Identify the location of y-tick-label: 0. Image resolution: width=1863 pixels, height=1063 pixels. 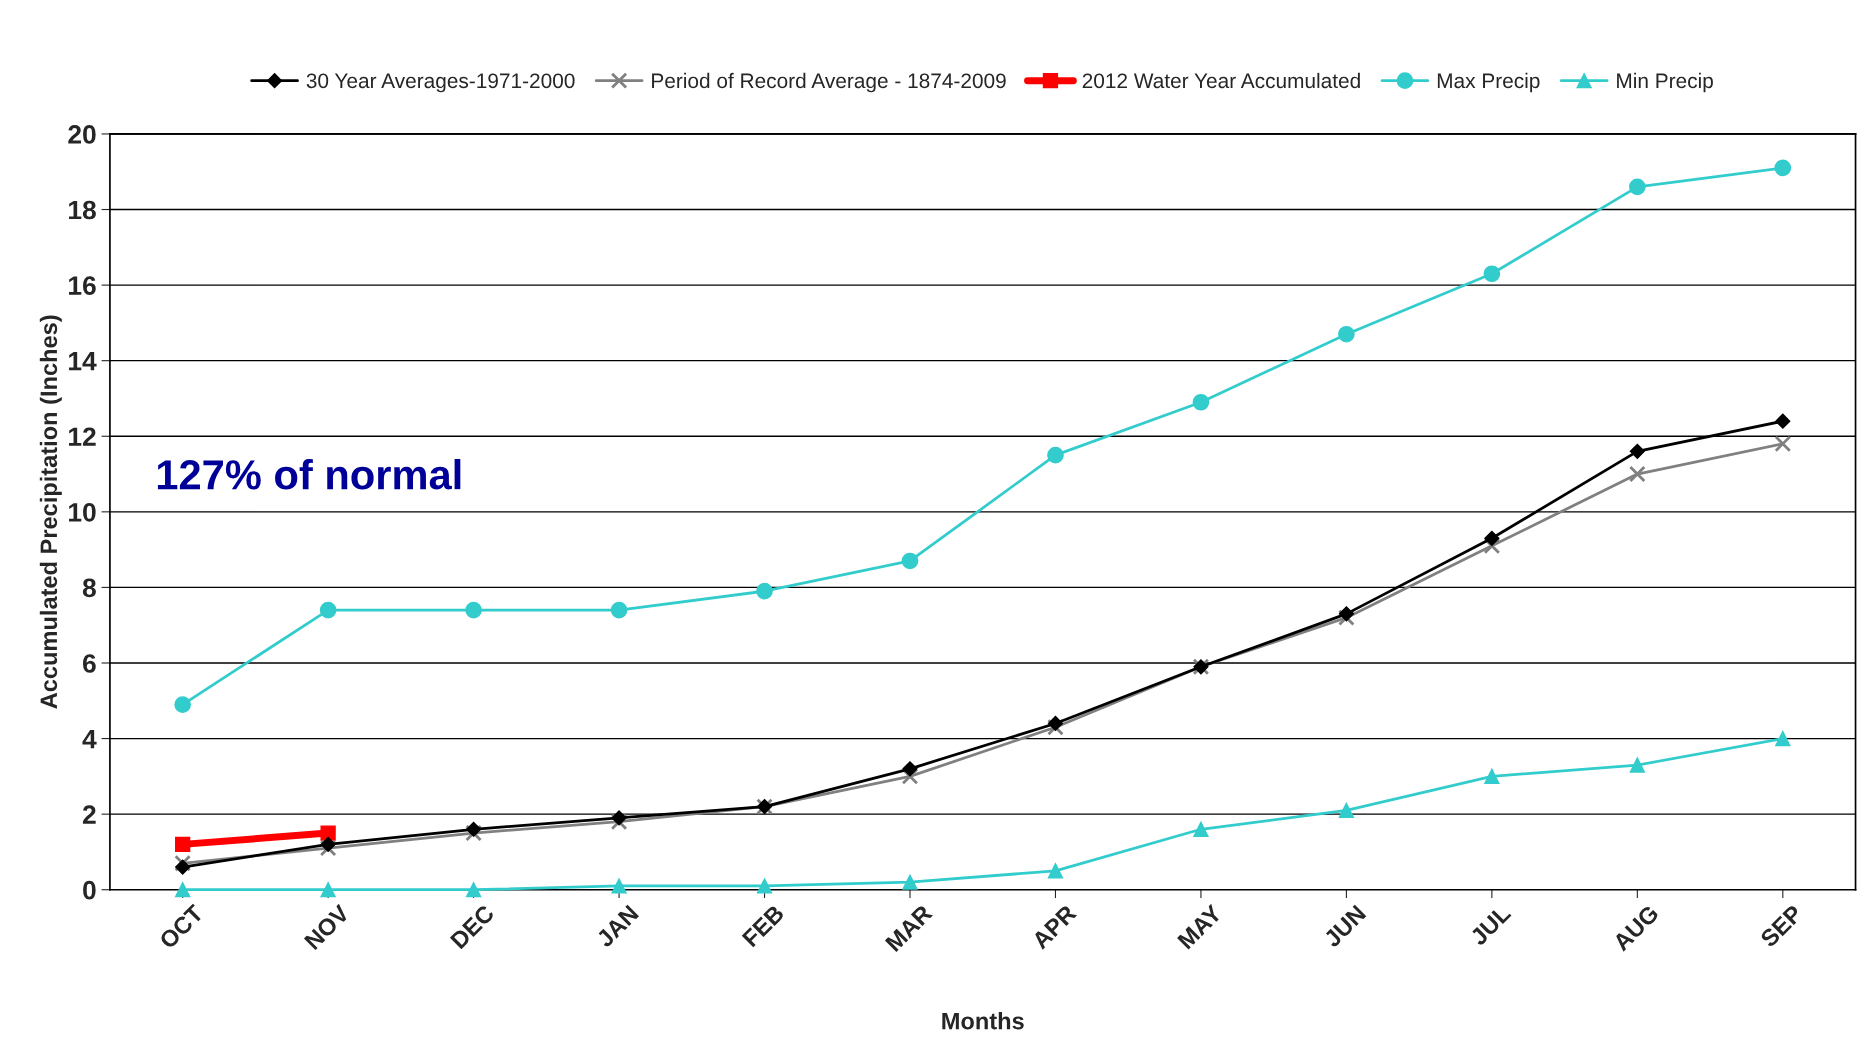
(89, 890).